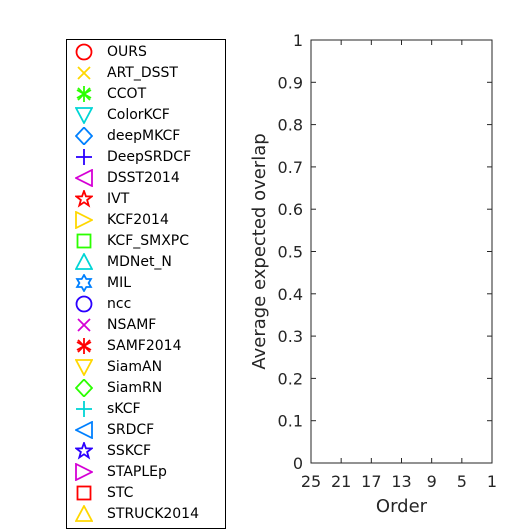 The width and height of the screenshot is (520, 529). I want to click on legend-label: KCF_SMXPC, so click(148, 241).